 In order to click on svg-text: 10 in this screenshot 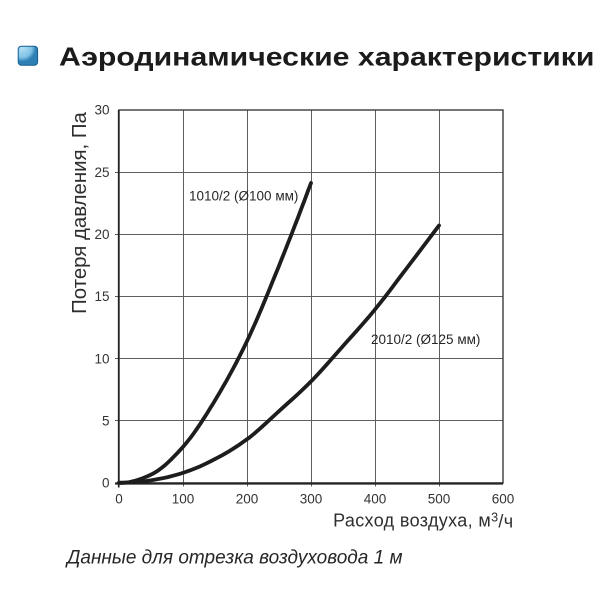, I will do `click(101, 358)`.